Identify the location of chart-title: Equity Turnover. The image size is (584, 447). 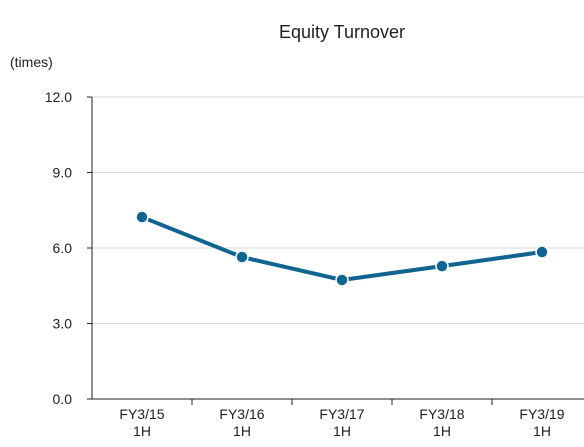
(342, 32).